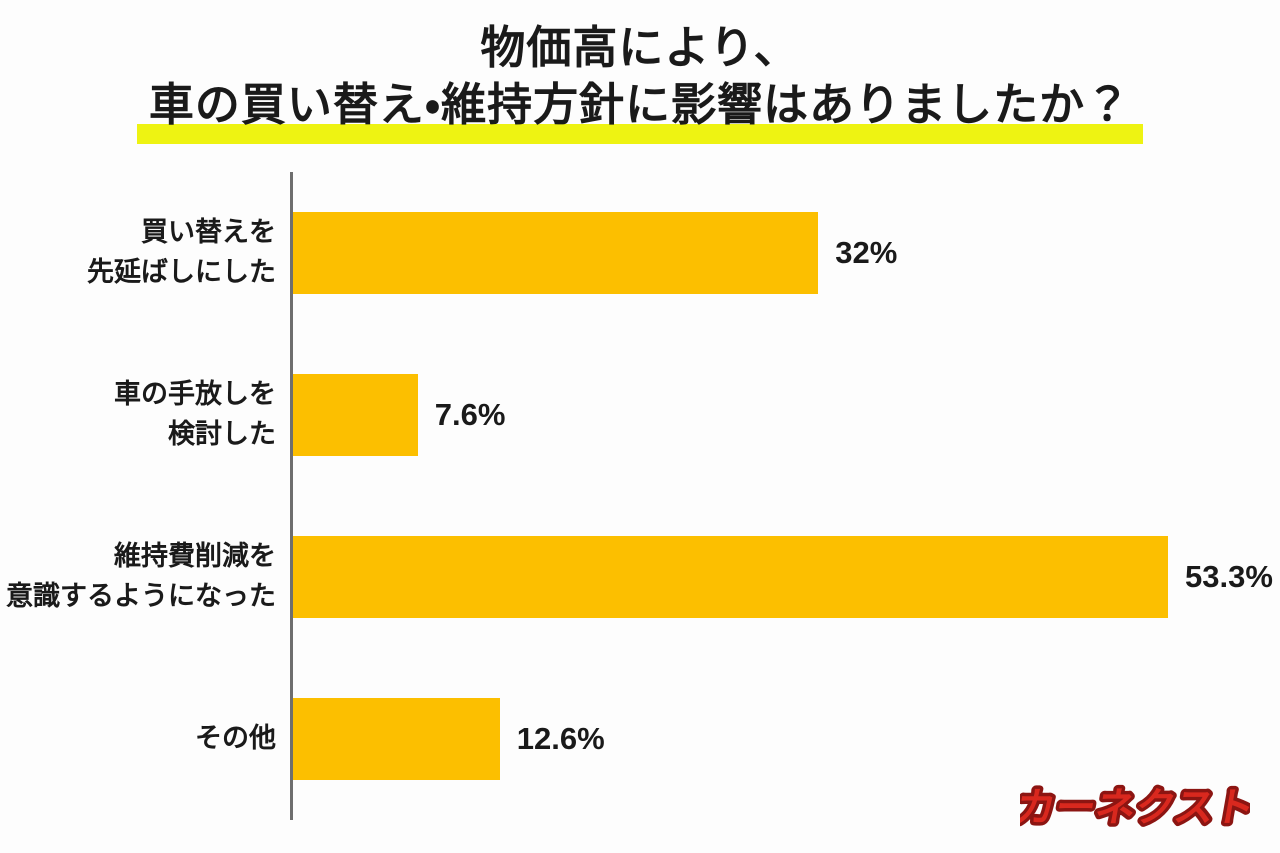  Describe the element at coordinates (1229, 576) in the screenshot. I see `value-label: 53.3%` at that location.